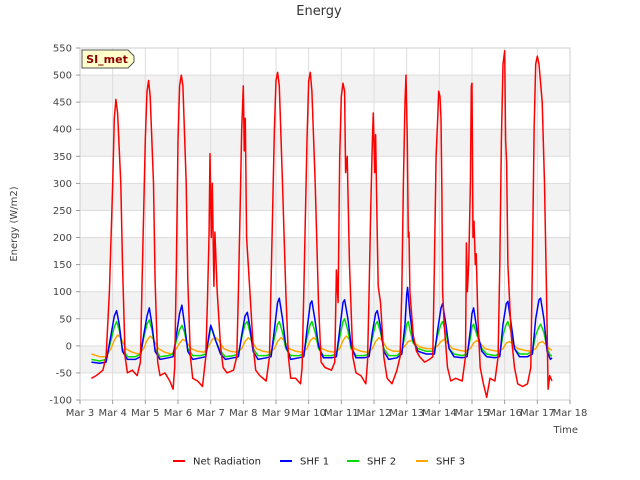 This screenshot has height=480, width=640. What do you see at coordinates (570, 413) in the screenshot?
I see `x-tick-label: Mar 18` at bounding box center [570, 413].